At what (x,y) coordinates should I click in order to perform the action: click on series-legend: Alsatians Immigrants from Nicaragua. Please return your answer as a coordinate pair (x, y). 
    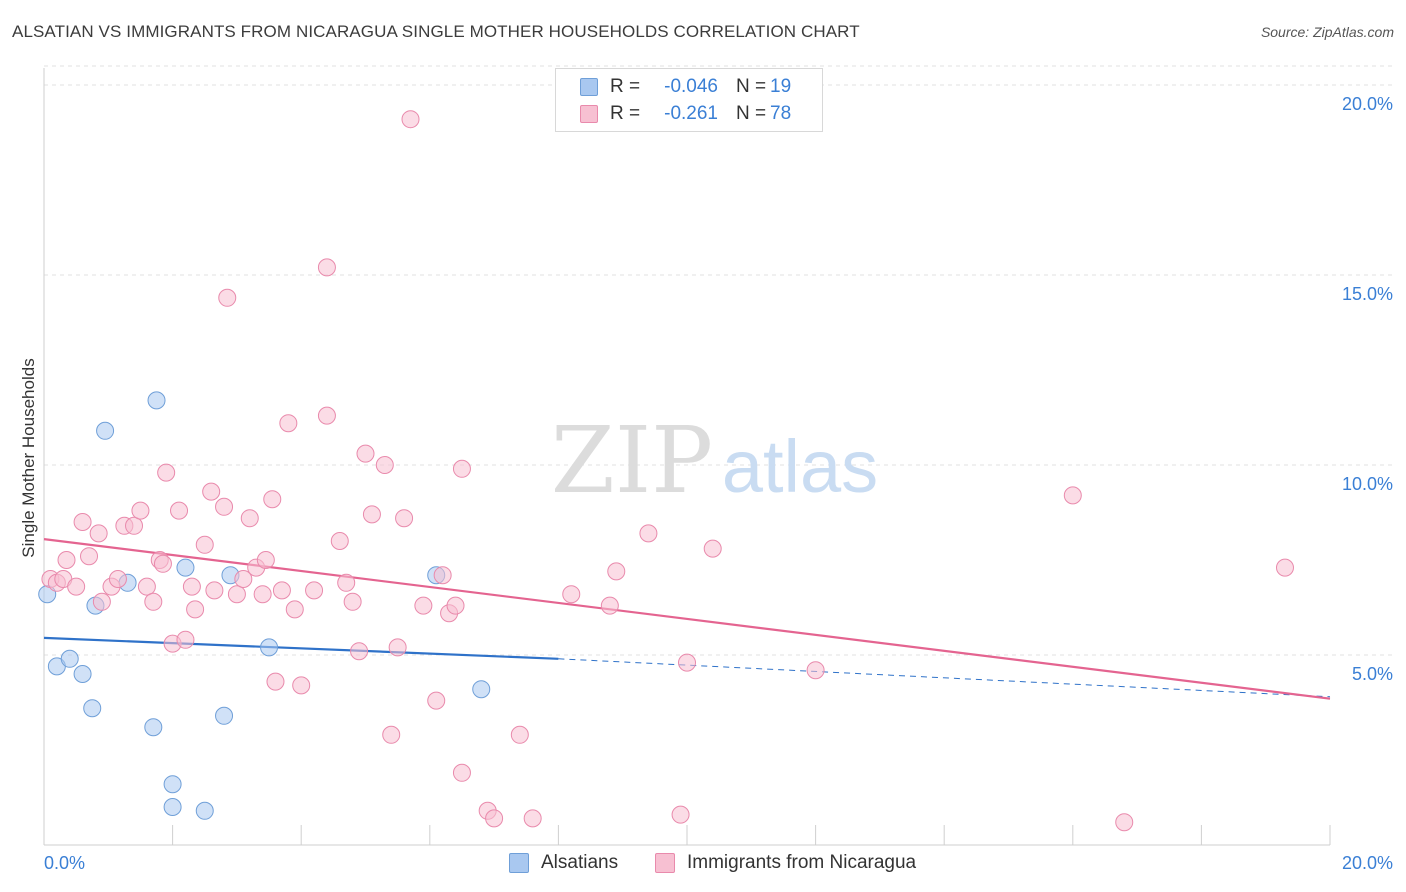
    Looking at the image, I should click on (703, 864).